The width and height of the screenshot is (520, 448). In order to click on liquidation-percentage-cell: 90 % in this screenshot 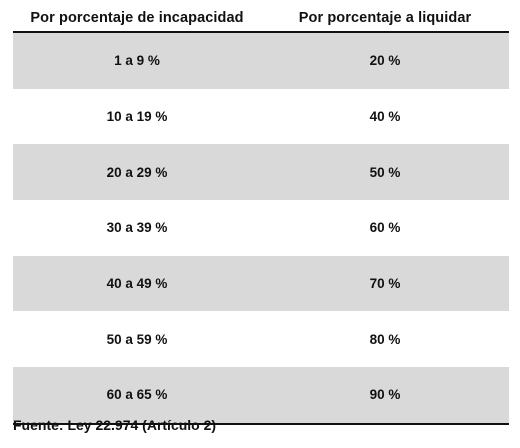, I will do `click(385, 395)`.